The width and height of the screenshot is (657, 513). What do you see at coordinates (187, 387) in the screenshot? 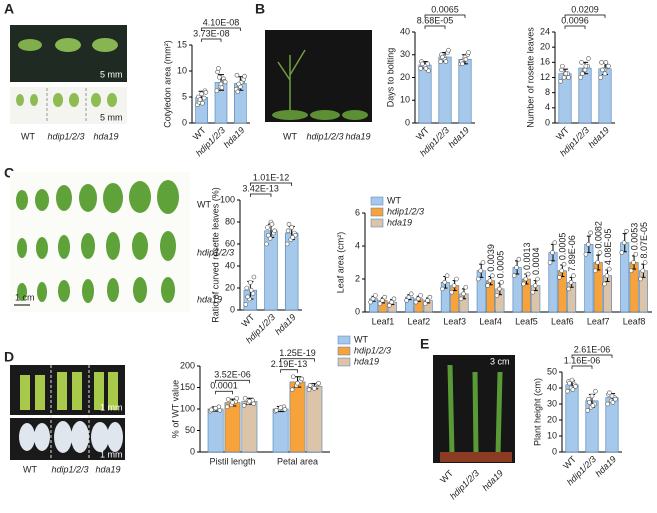
I see `y-tick-label: 150` at bounding box center [187, 387].